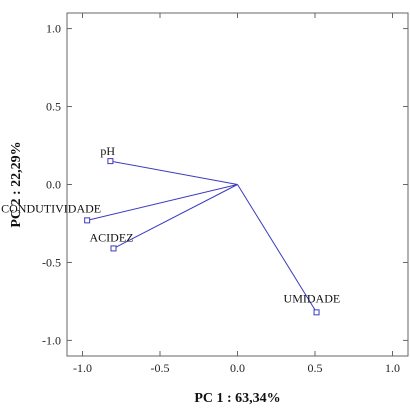  Describe the element at coordinates (315, 368) in the screenshot. I see `x-tick-label: 0.5` at that location.